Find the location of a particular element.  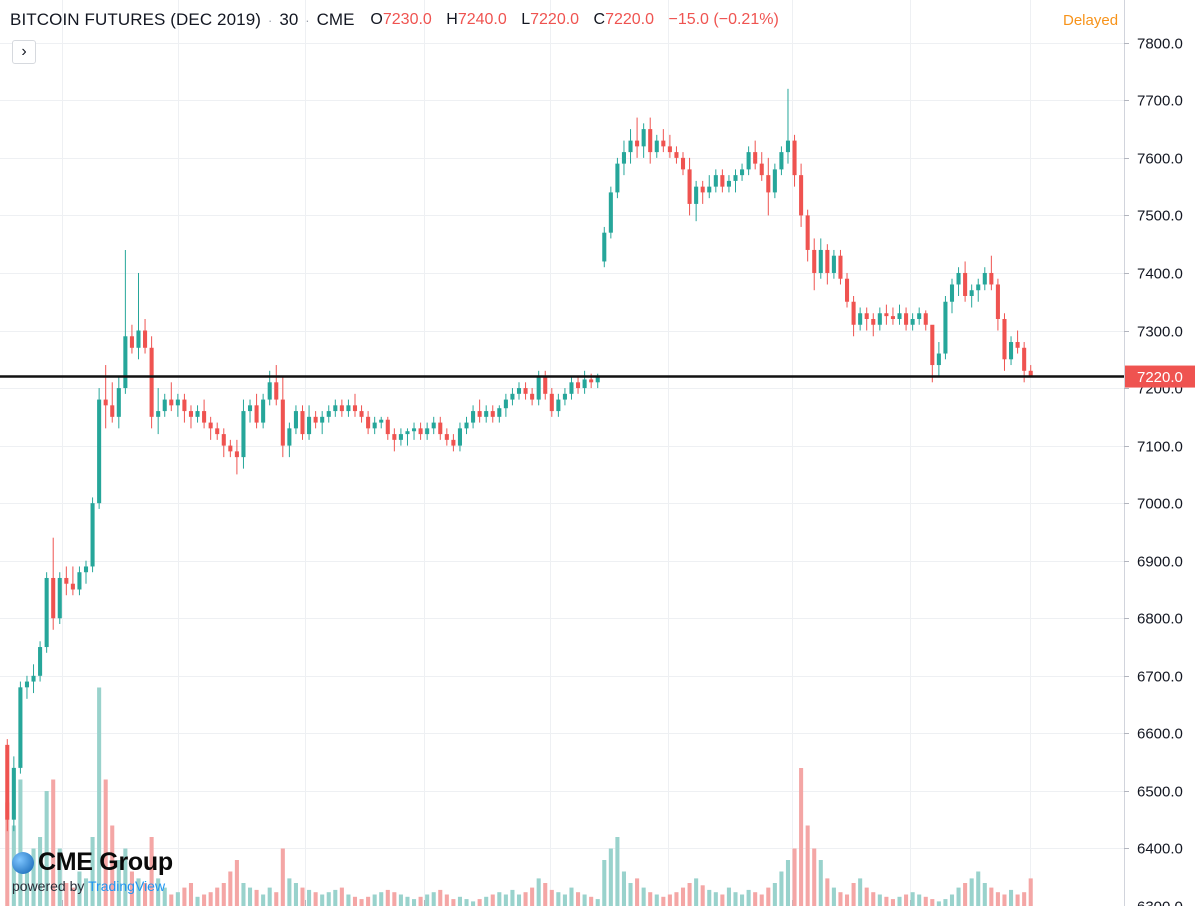

expand-legend-button: › is located at coordinates (24, 52).